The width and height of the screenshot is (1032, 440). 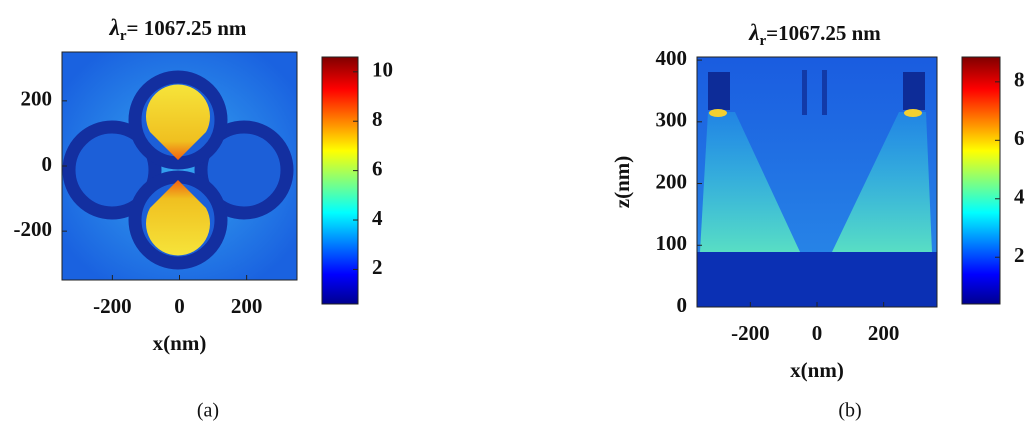 What do you see at coordinates (672, 243) in the screenshot?
I see `y-tick-label: 100` at bounding box center [672, 243].